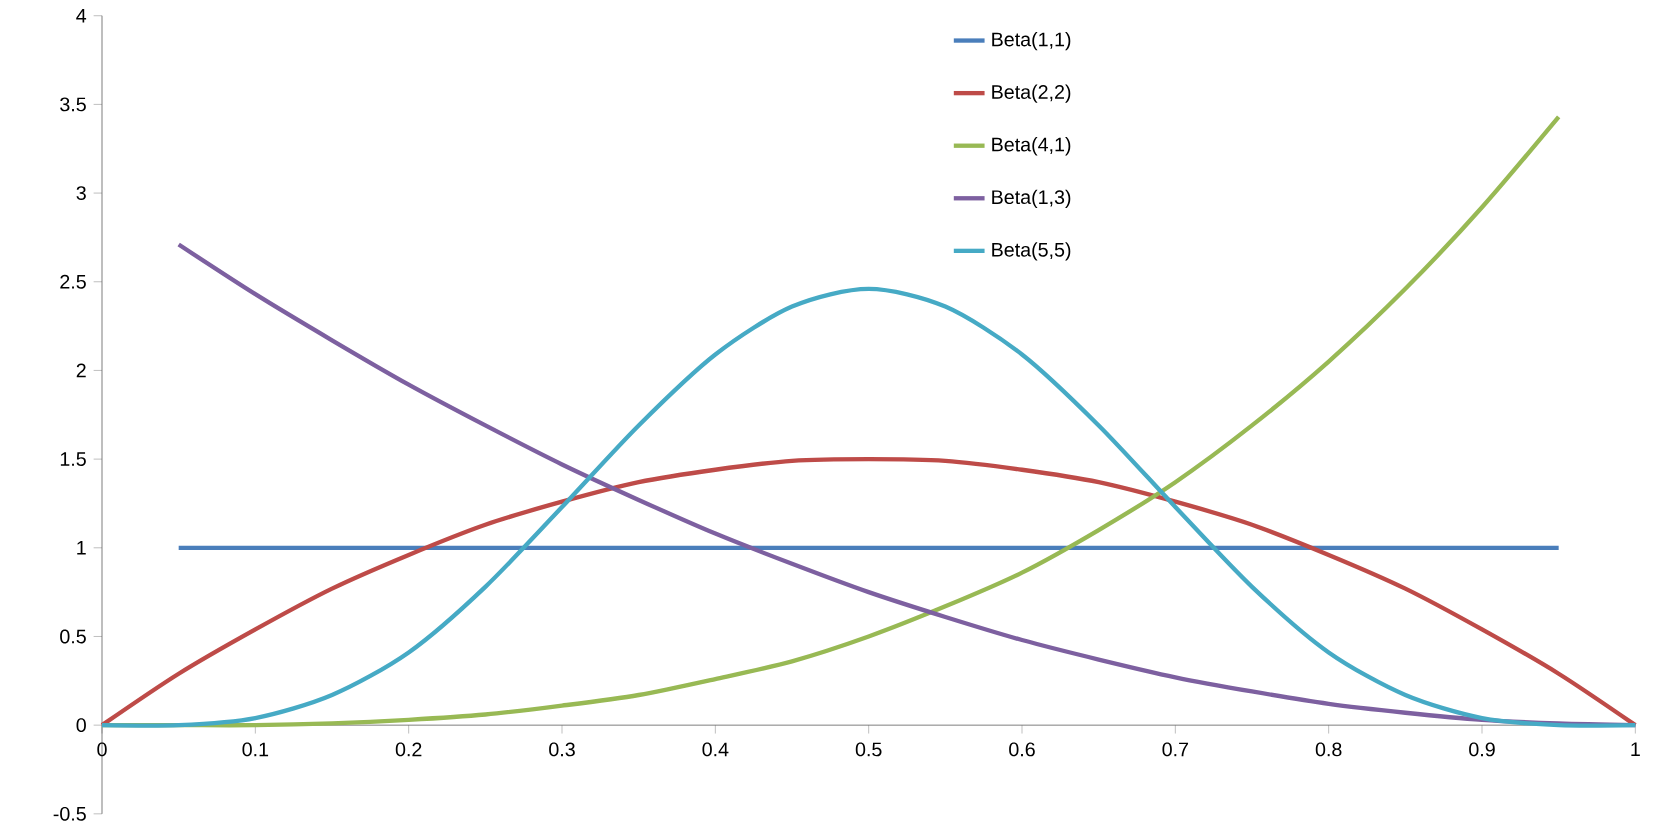 The width and height of the screenshot is (1655, 837). I want to click on x-tick-label: 0.1, so click(255, 749).